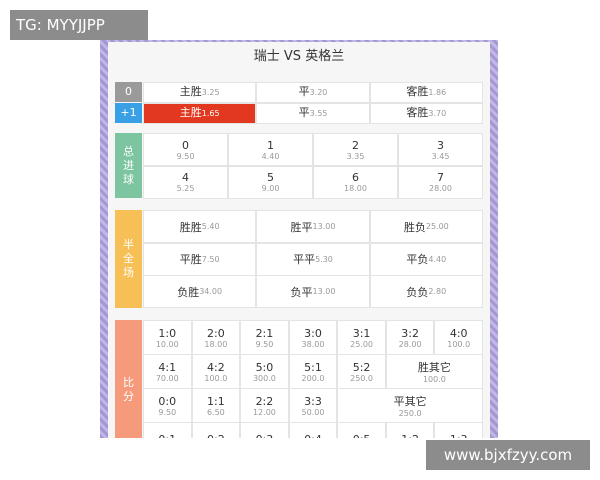  What do you see at coordinates (128, 258) in the screenshot?
I see `section-label-text: 半全场` at bounding box center [128, 258].